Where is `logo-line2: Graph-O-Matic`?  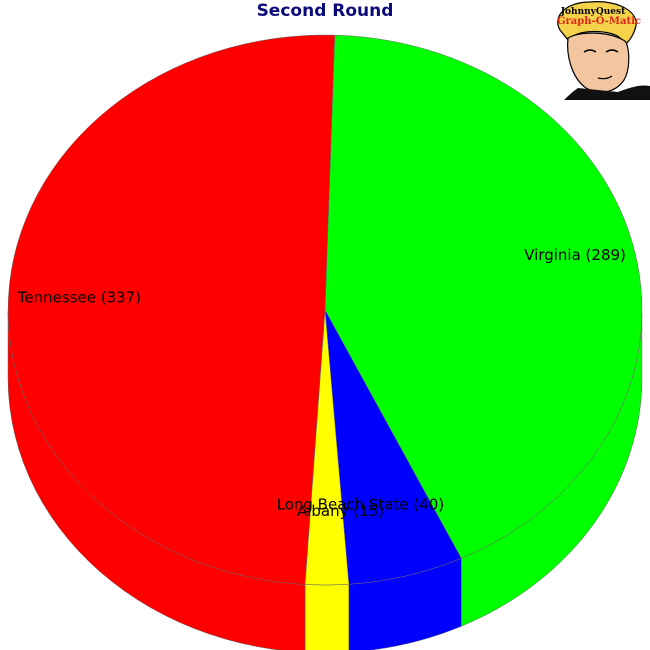
logo-line2: Graph-O-Matic is located at coordinates (599, 21).